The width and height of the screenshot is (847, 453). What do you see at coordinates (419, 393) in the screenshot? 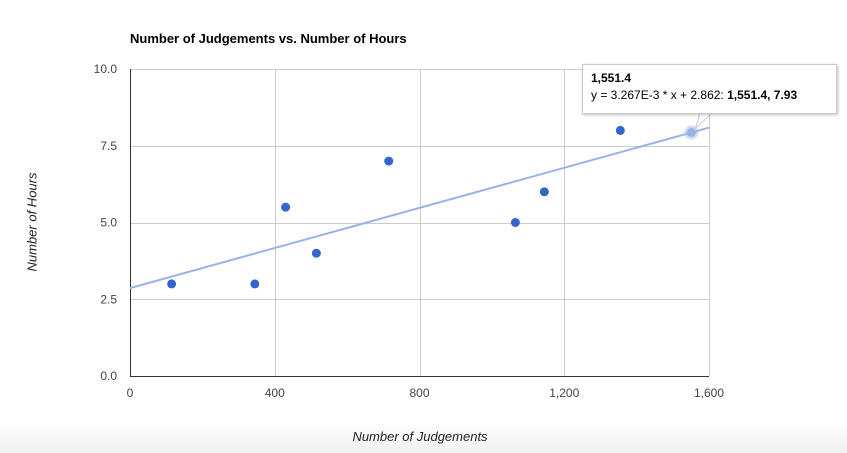
I see `x-tick-label: 800` at bounding box center [419, 393].